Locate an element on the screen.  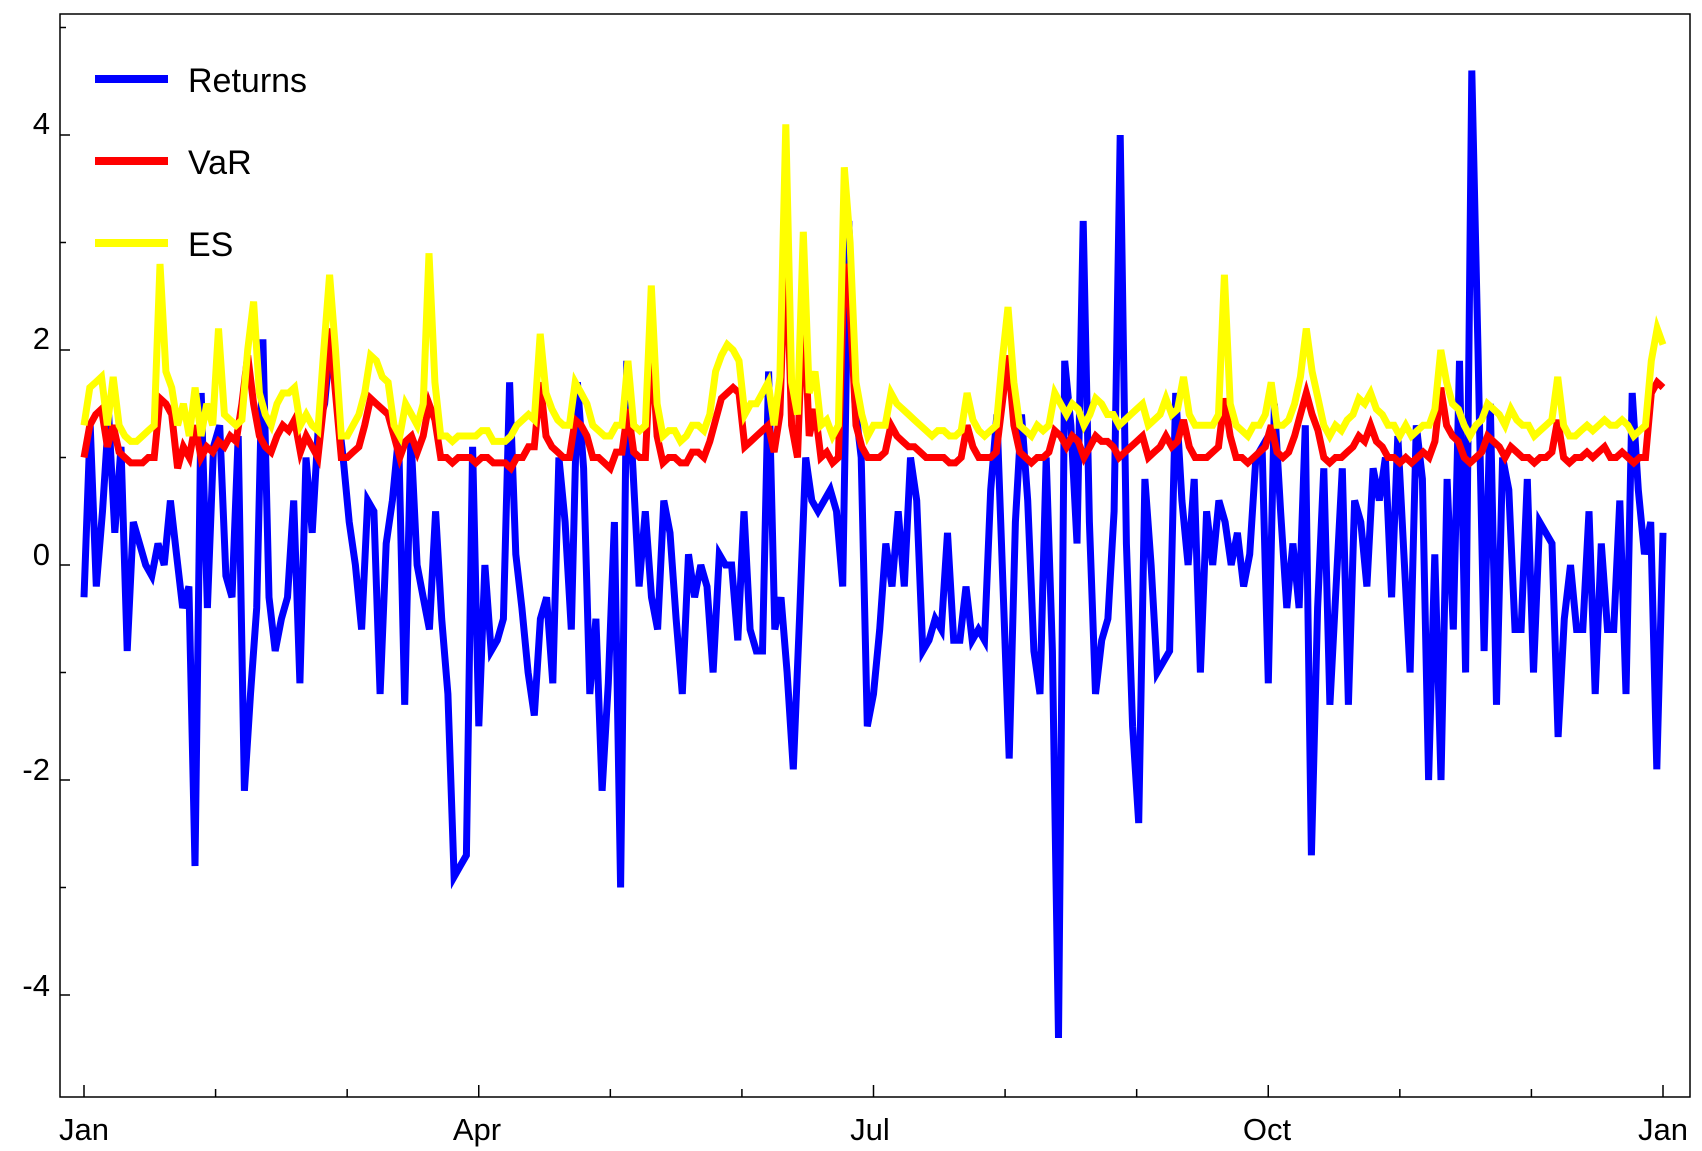
x-axis-tick-labels: Jan Apr Jul Oct Jan is located at coordinates (873, 1129).